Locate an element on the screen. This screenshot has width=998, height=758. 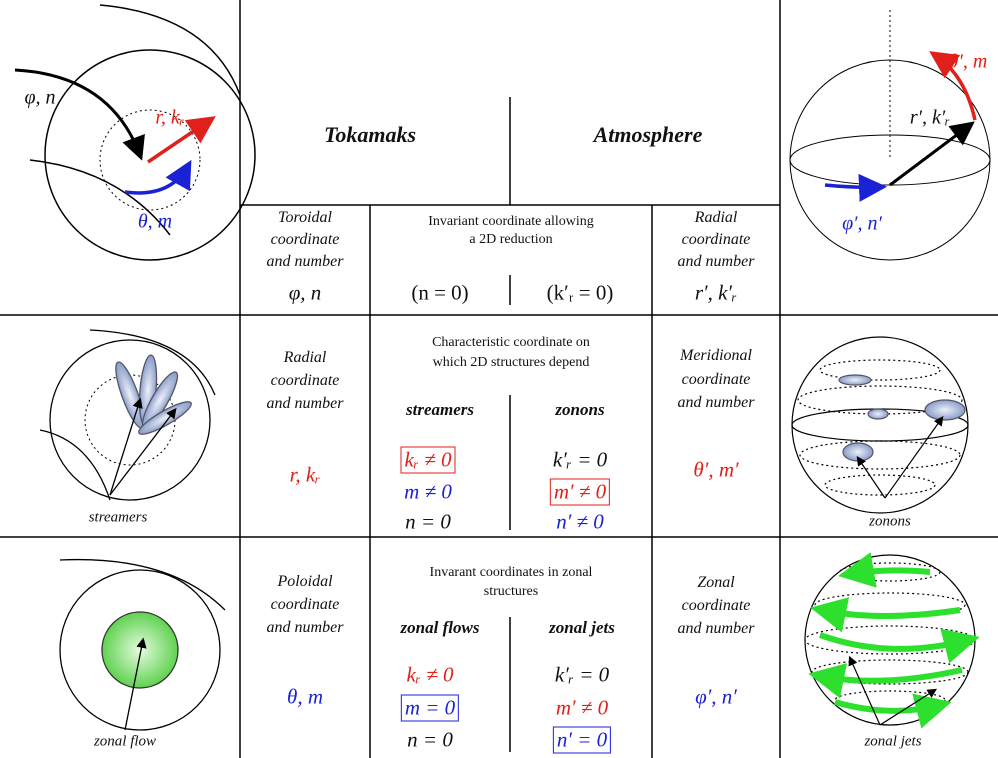
sphere-label: r′, k′ᵣ is located at coordinates (930, 117).